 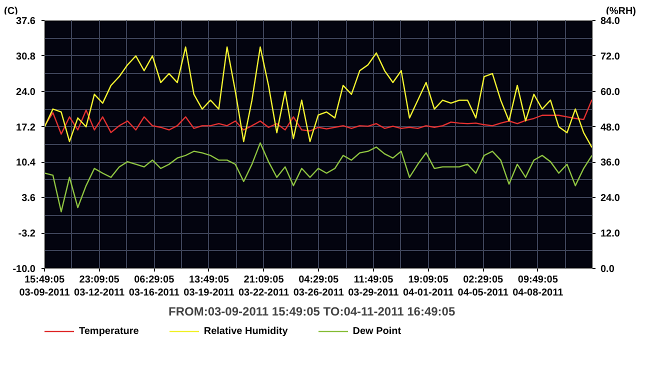 I want to click on x-tick-label: 09:49:05 04-08-2011, so click(x=538, y=286).